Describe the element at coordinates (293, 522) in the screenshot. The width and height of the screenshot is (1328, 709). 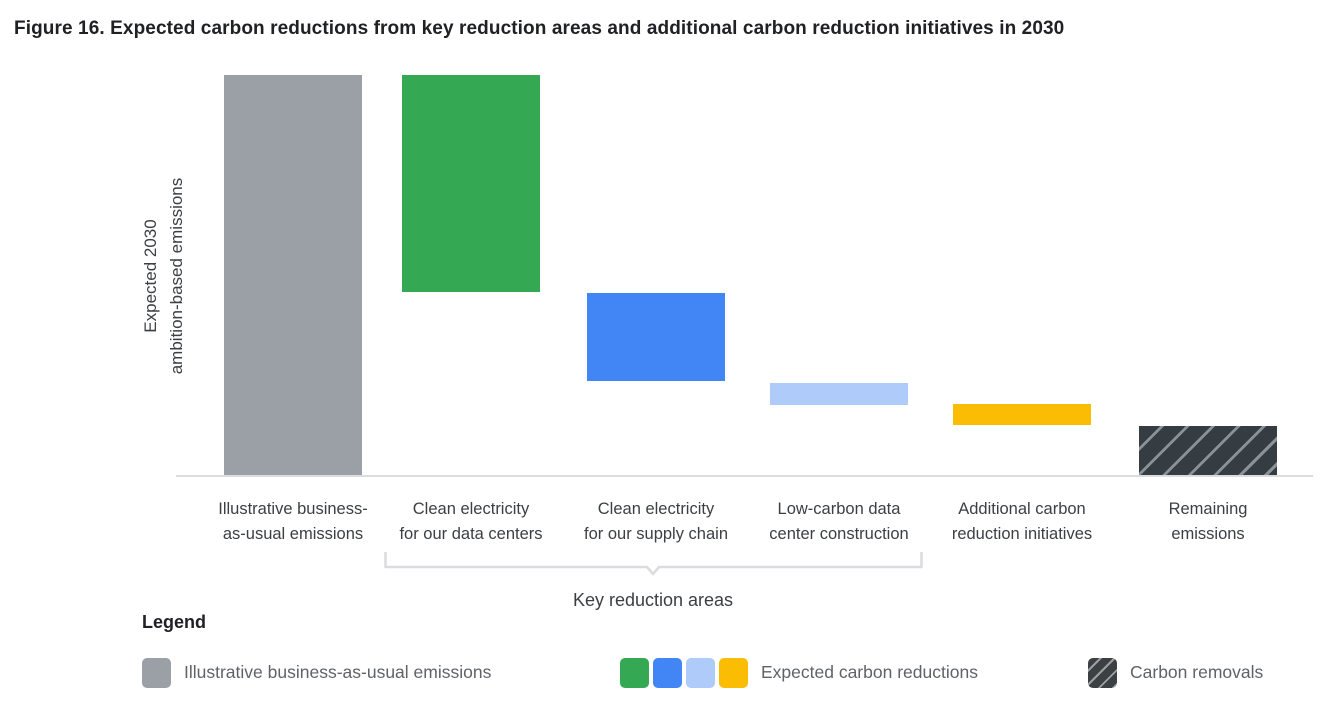
I see `x-axis-label-1: Illustrative business-as-usual emissions` at that location.